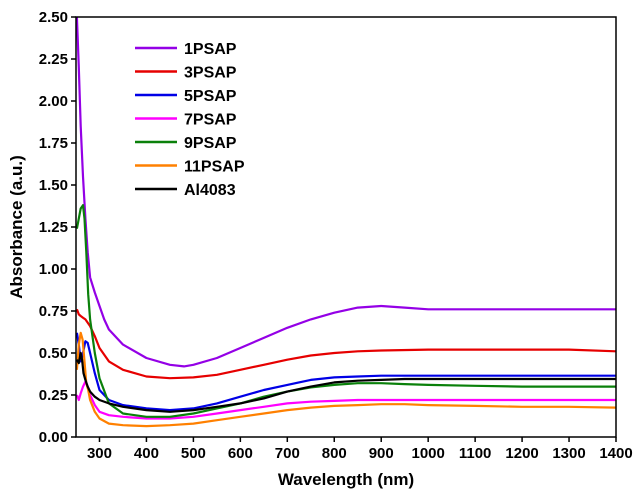 This screenshot has width=638, height=492. What do you see at coordinates (53, 101) in the screenshot?
I see `y-tick-label: 2.00` at bounding box center [53, 101].